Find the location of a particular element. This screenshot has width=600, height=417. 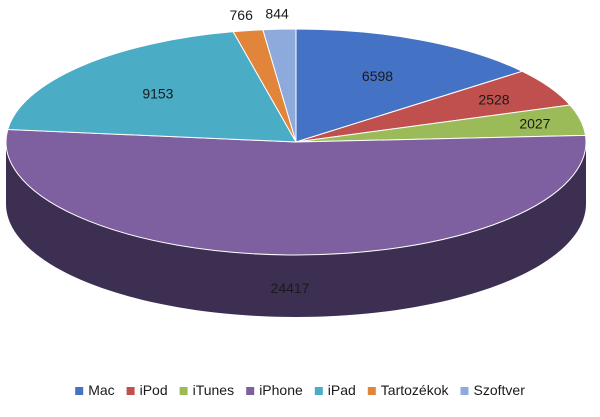

legend-label-itunes: iTunes is located at coordinates (214, 390).